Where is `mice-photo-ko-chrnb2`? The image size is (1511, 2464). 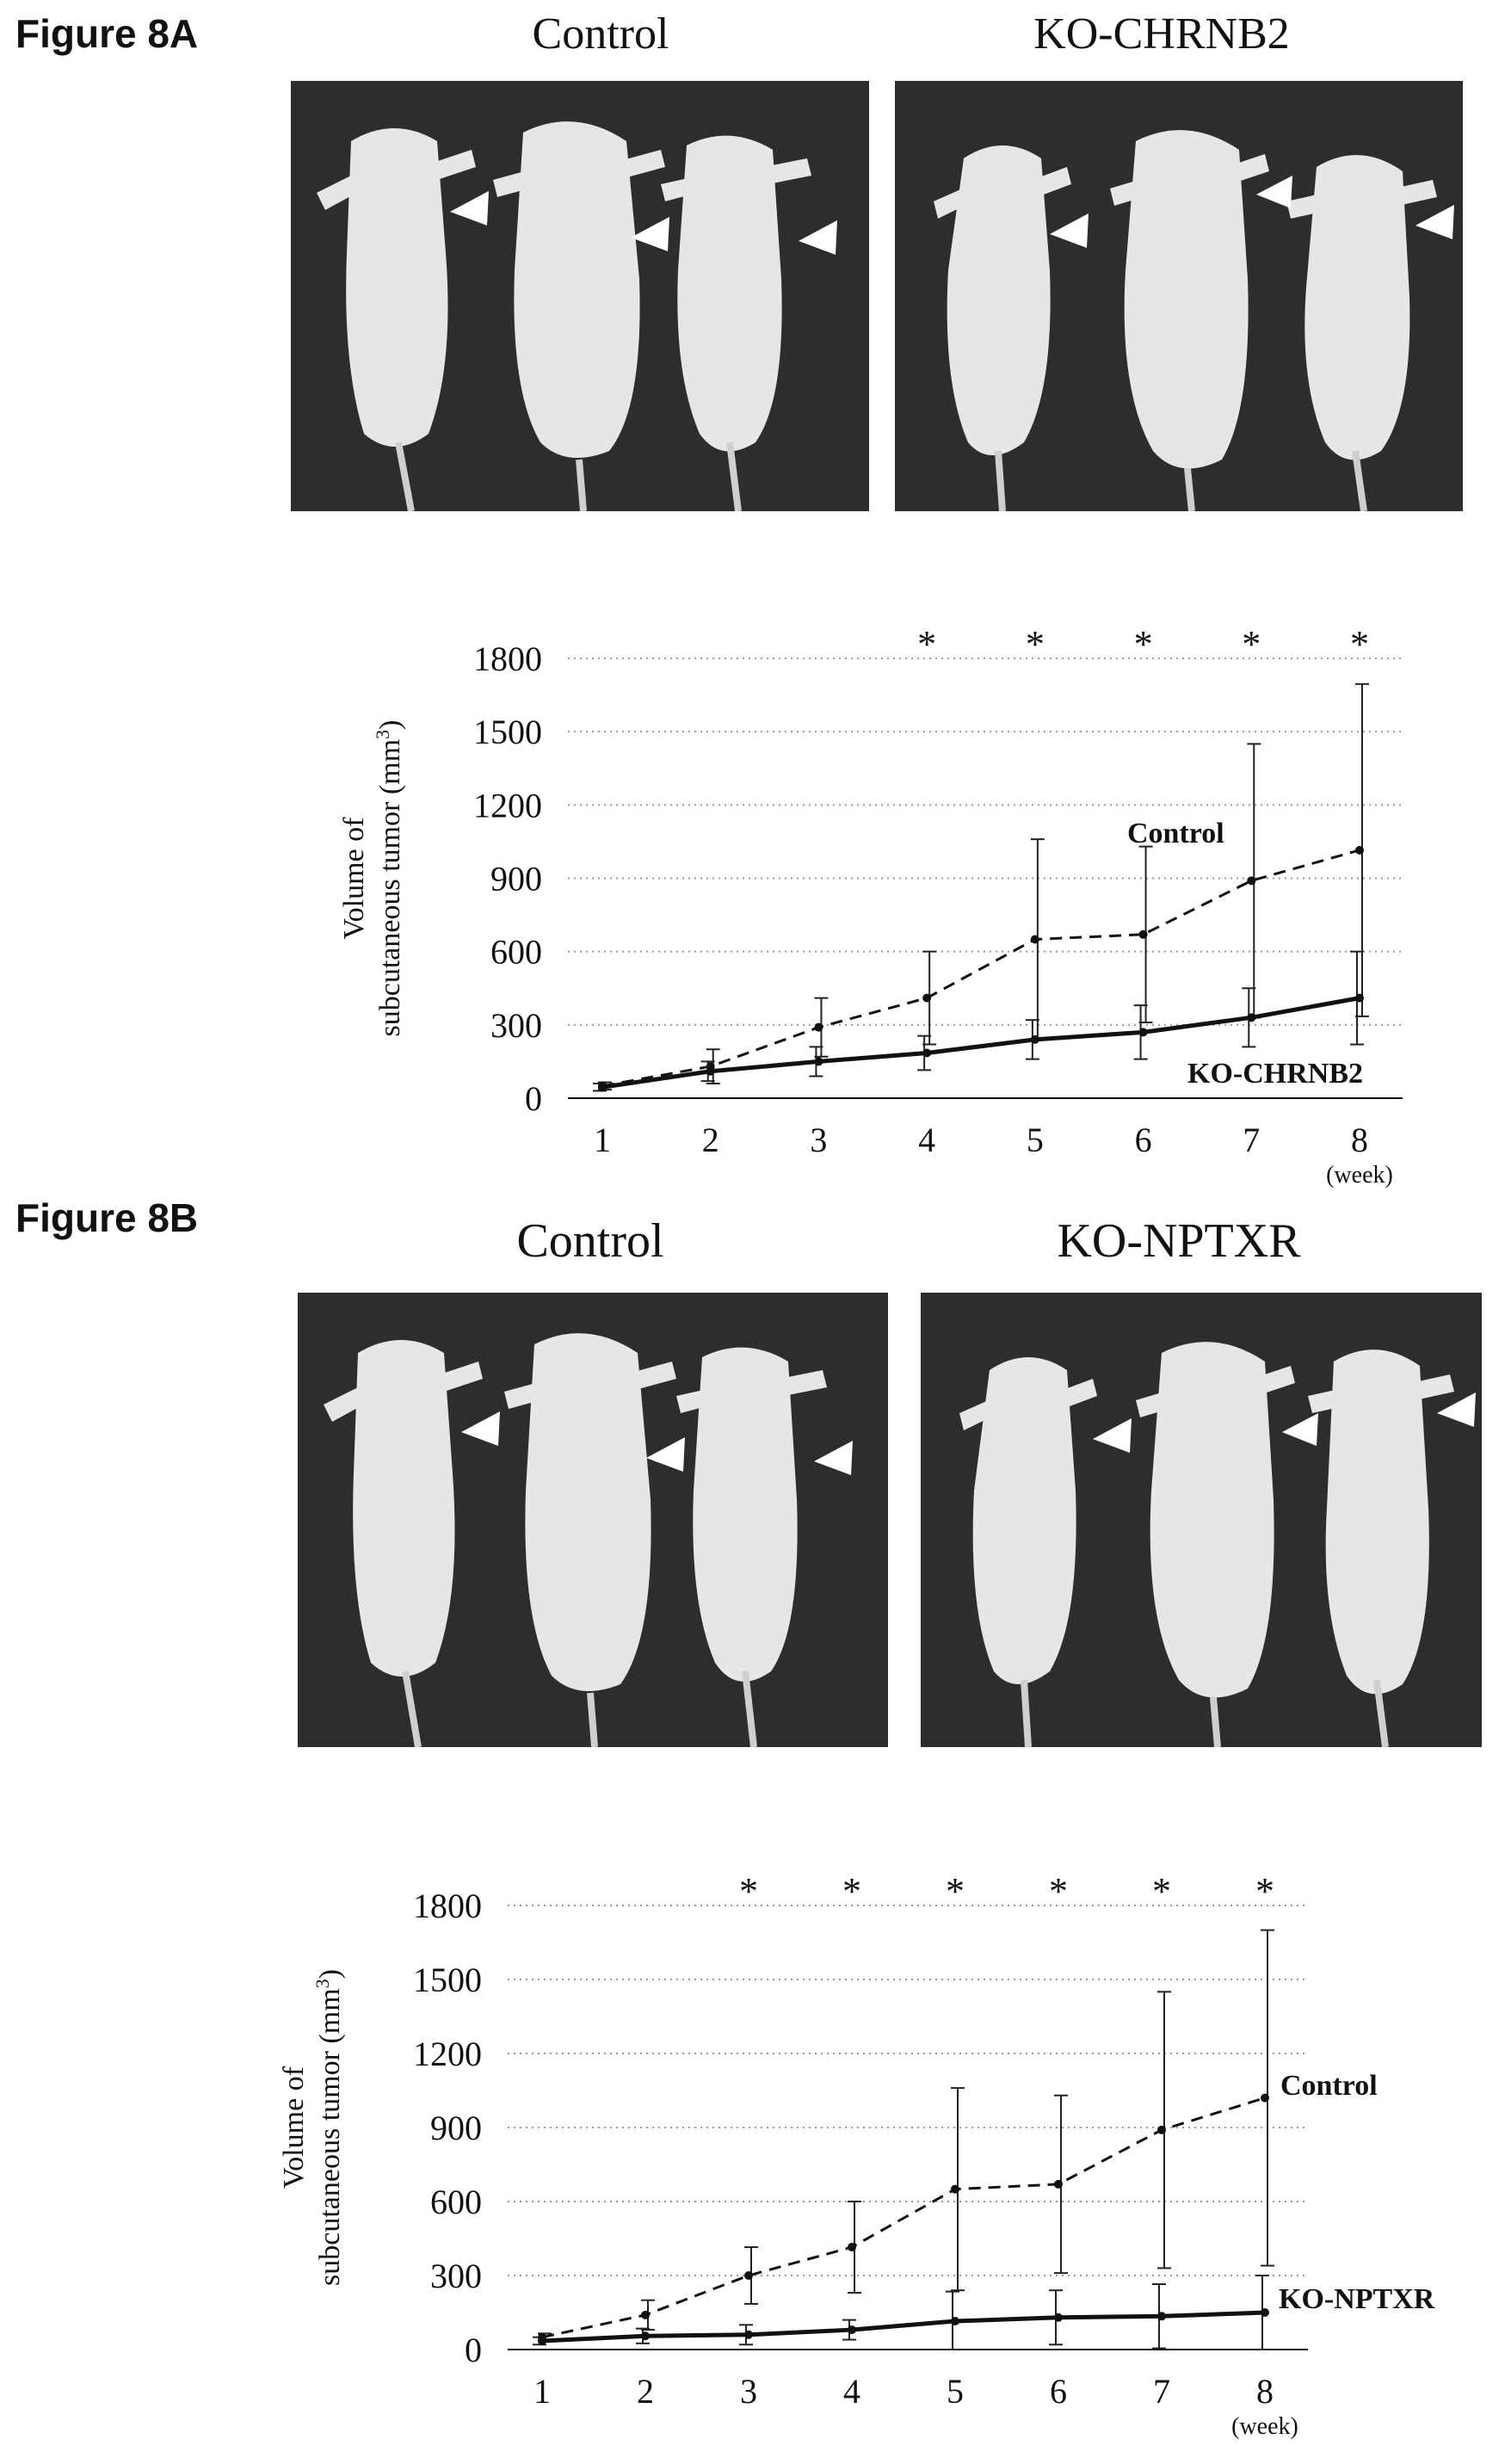
mice-photo-ko-chrnb2 is located at coordinates (1179, 296).